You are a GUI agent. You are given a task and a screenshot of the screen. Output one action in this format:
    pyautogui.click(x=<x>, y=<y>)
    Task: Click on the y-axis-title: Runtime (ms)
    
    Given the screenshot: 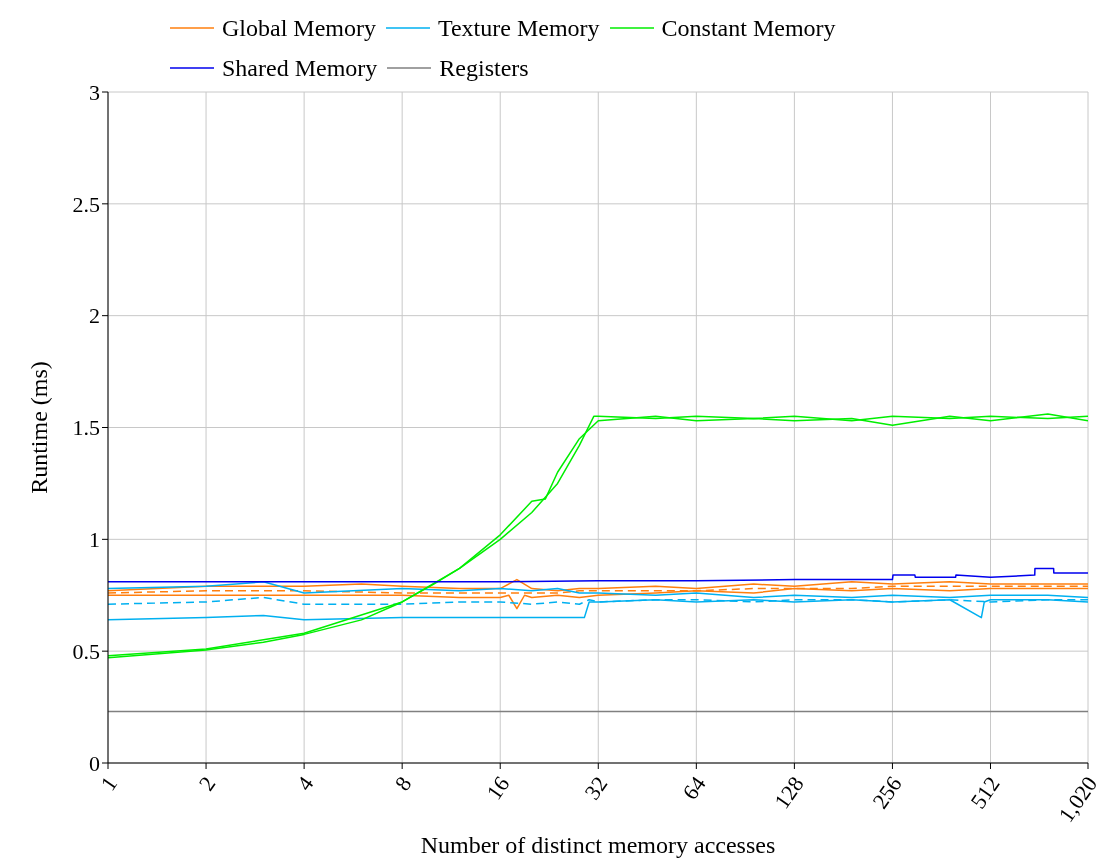 What is the action you would take?
    pyautogui.click(x=38, y=427)
    